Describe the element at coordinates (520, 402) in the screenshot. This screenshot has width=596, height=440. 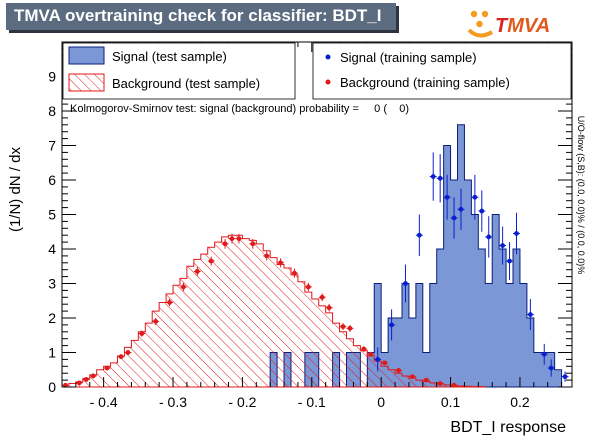
I see `x-tick-label: 0.2` at that location.